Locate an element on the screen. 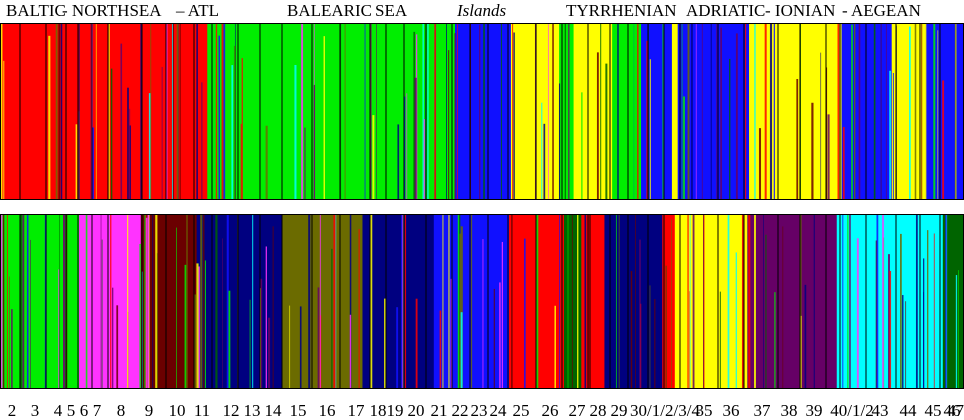 This screenshot has height=420, width=964. region-label: BALEARIC is located at coordinates (329, 10).